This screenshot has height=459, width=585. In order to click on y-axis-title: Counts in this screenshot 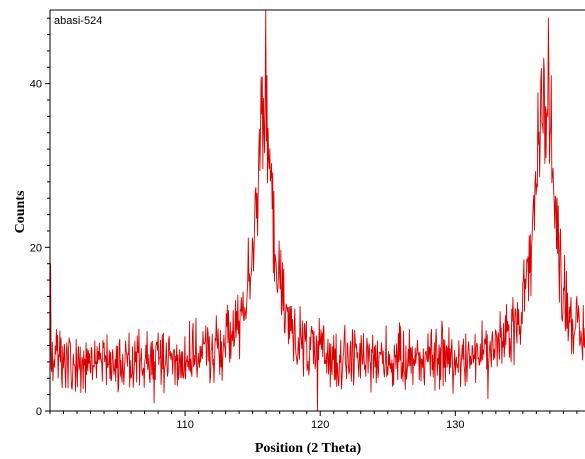, I will do `click(20, 211)`.